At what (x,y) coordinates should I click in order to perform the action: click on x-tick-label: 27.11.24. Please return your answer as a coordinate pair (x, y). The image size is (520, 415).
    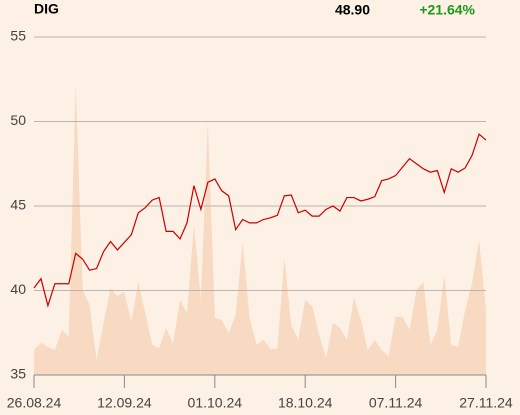
    Looking at the image, I should click on (486, 403).